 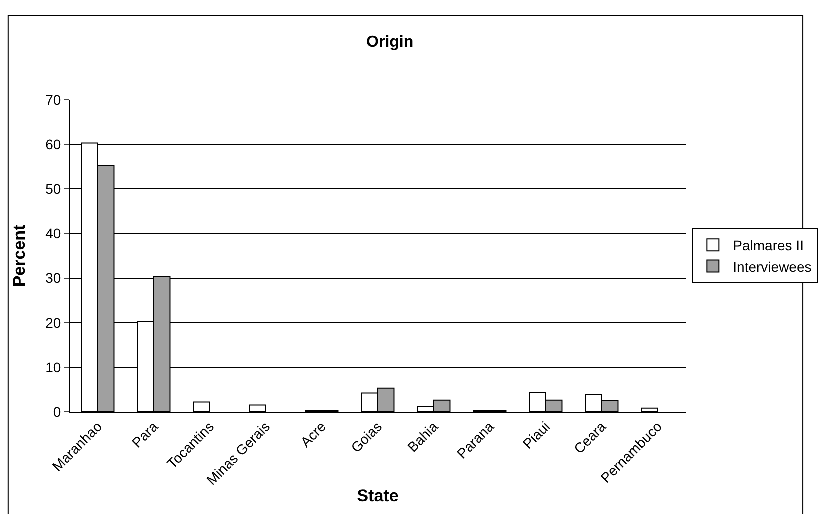 I want to click on y-tick-label: 50, so click(x=54, y=189).